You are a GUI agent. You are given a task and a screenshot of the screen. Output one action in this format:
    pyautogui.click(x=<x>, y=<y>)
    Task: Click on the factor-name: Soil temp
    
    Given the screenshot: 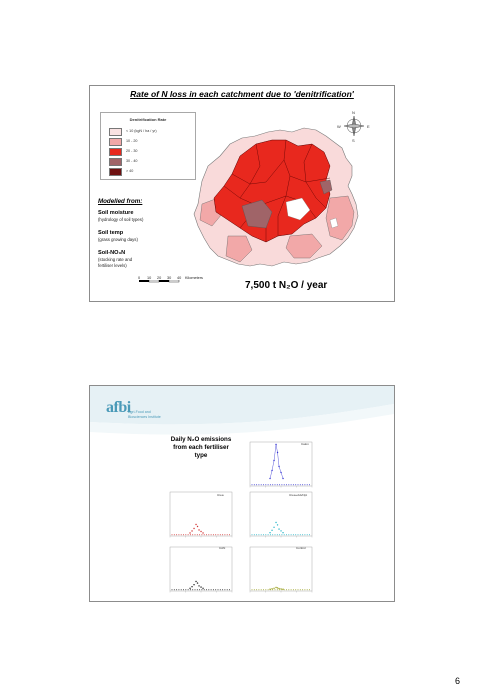 What is the action you would take?
    pyautogui.click(x=111, y=233)
    